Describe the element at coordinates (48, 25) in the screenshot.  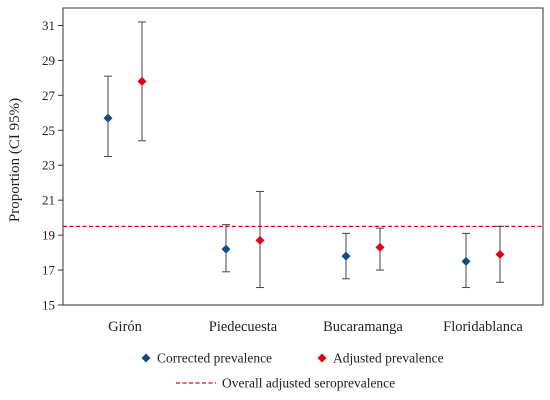
I see `y-tick-label: 31` at that location.